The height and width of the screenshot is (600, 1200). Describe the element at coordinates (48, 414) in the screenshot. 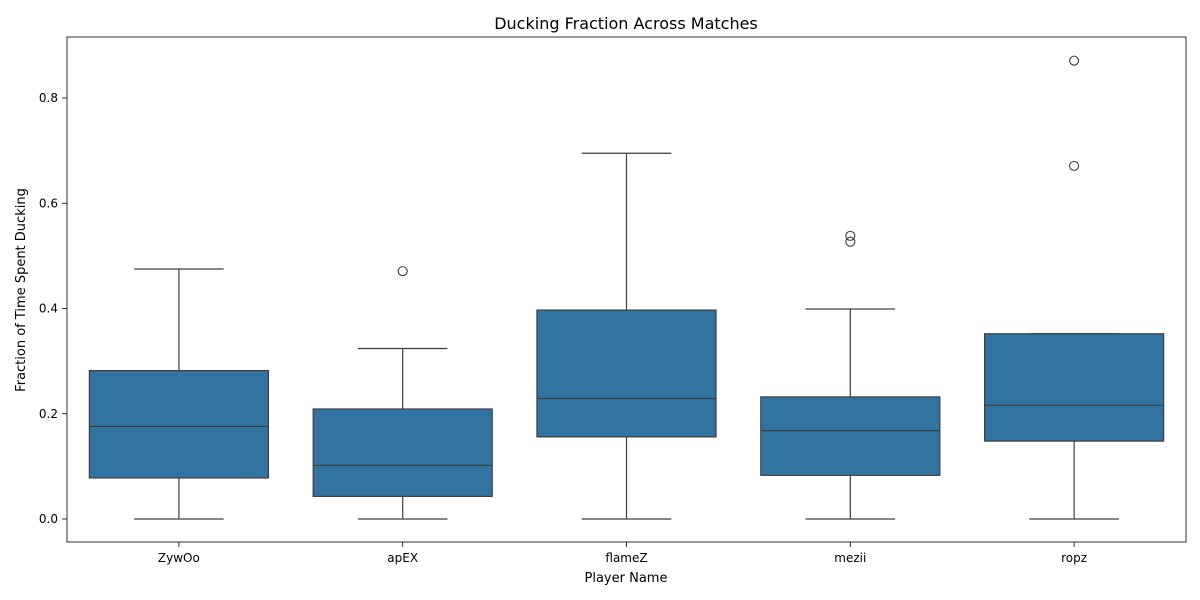

I see `y-tick-label: 0.2` at that location.